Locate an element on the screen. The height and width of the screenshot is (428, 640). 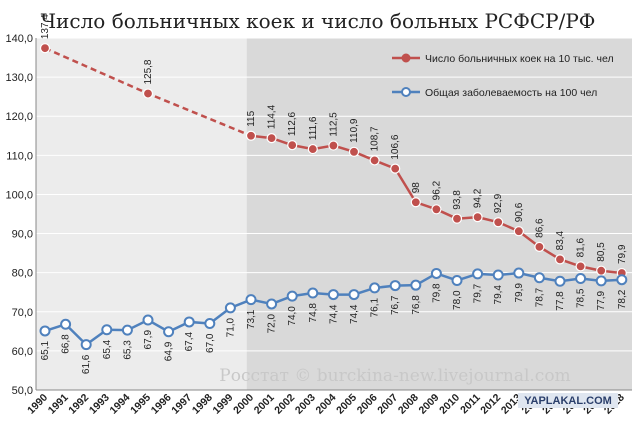
watermark: Росстат © burckina-new.livejournal.com is located at coordinates (394, 376).